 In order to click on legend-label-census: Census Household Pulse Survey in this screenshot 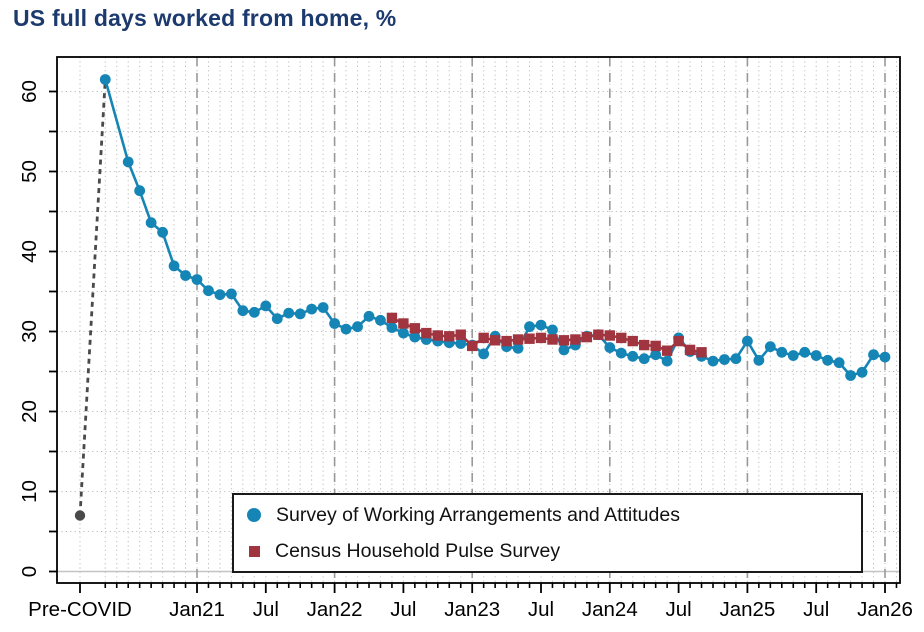, I will do `click(418, 550)`.